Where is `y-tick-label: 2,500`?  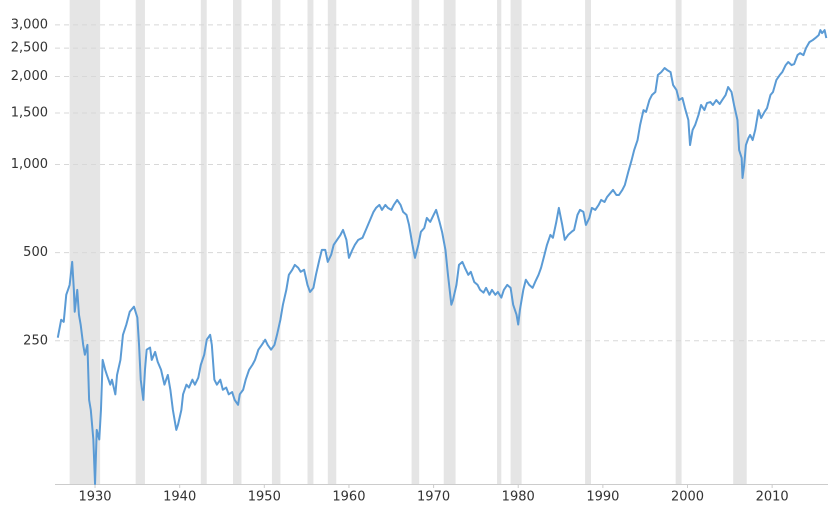
y-tick-label: 2,500 is located at coordinates (29, 48).